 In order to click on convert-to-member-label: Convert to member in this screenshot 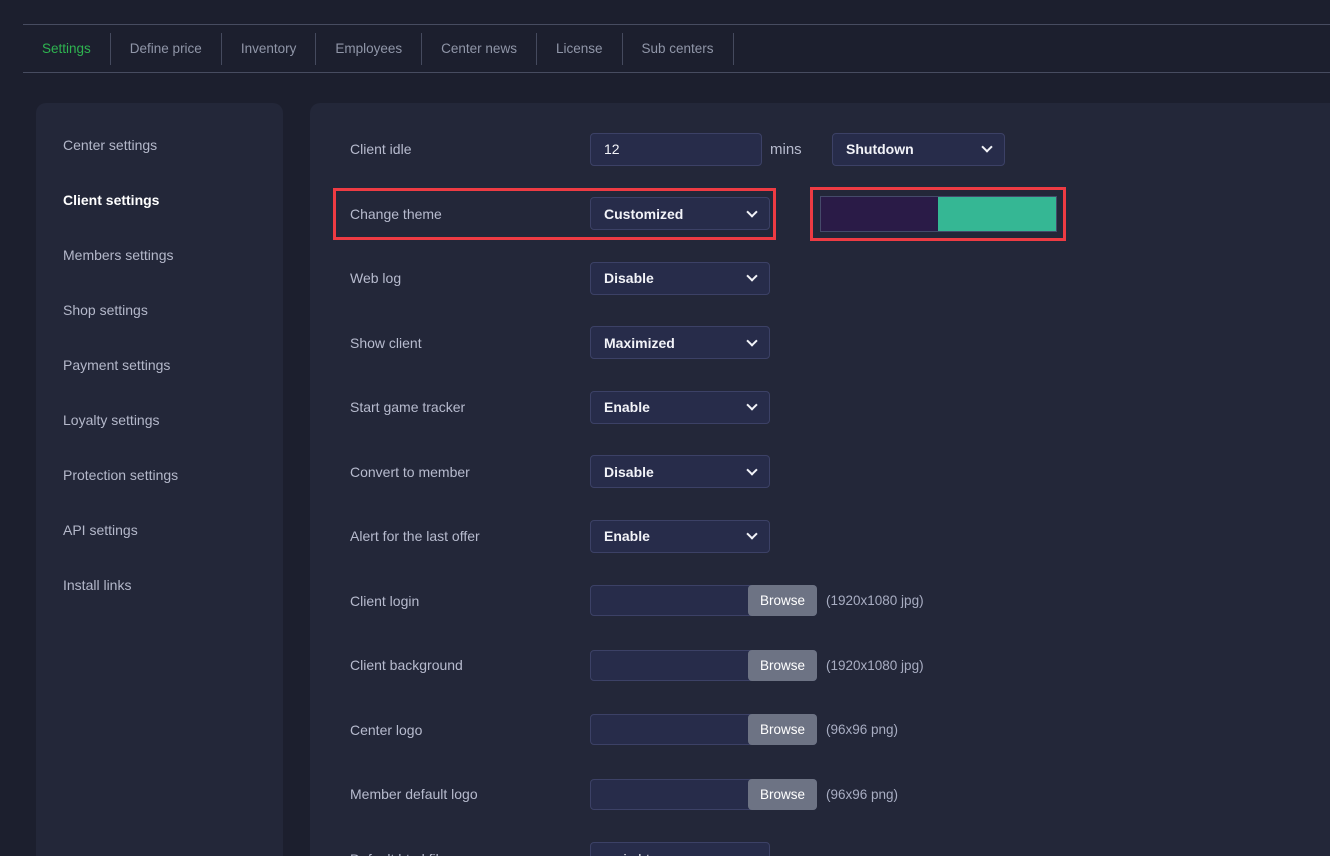, I will do `click(410, 471)`.